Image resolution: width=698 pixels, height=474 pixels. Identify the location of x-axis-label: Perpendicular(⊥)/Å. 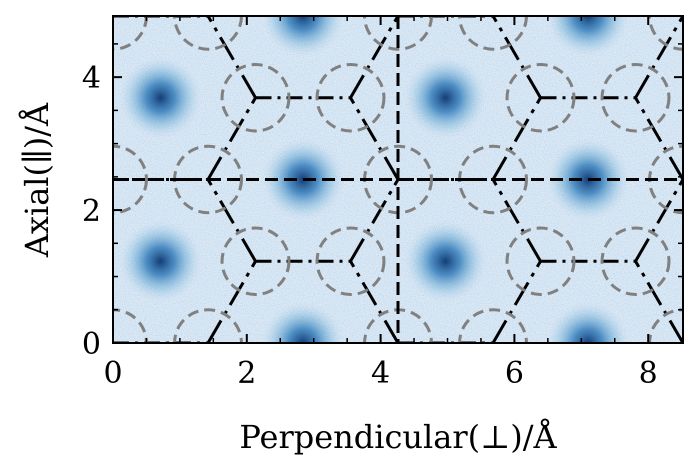
(398, 437).